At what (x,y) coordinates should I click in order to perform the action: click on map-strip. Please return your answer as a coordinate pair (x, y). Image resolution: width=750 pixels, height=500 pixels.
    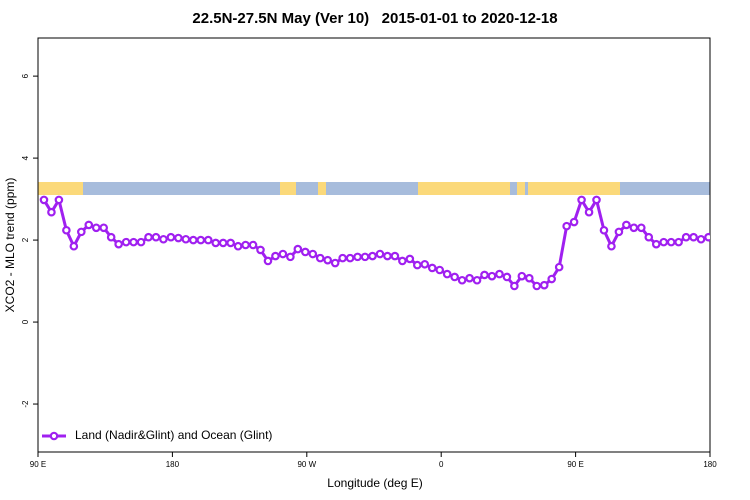
    Looking at the image, I should click on (374, 188).